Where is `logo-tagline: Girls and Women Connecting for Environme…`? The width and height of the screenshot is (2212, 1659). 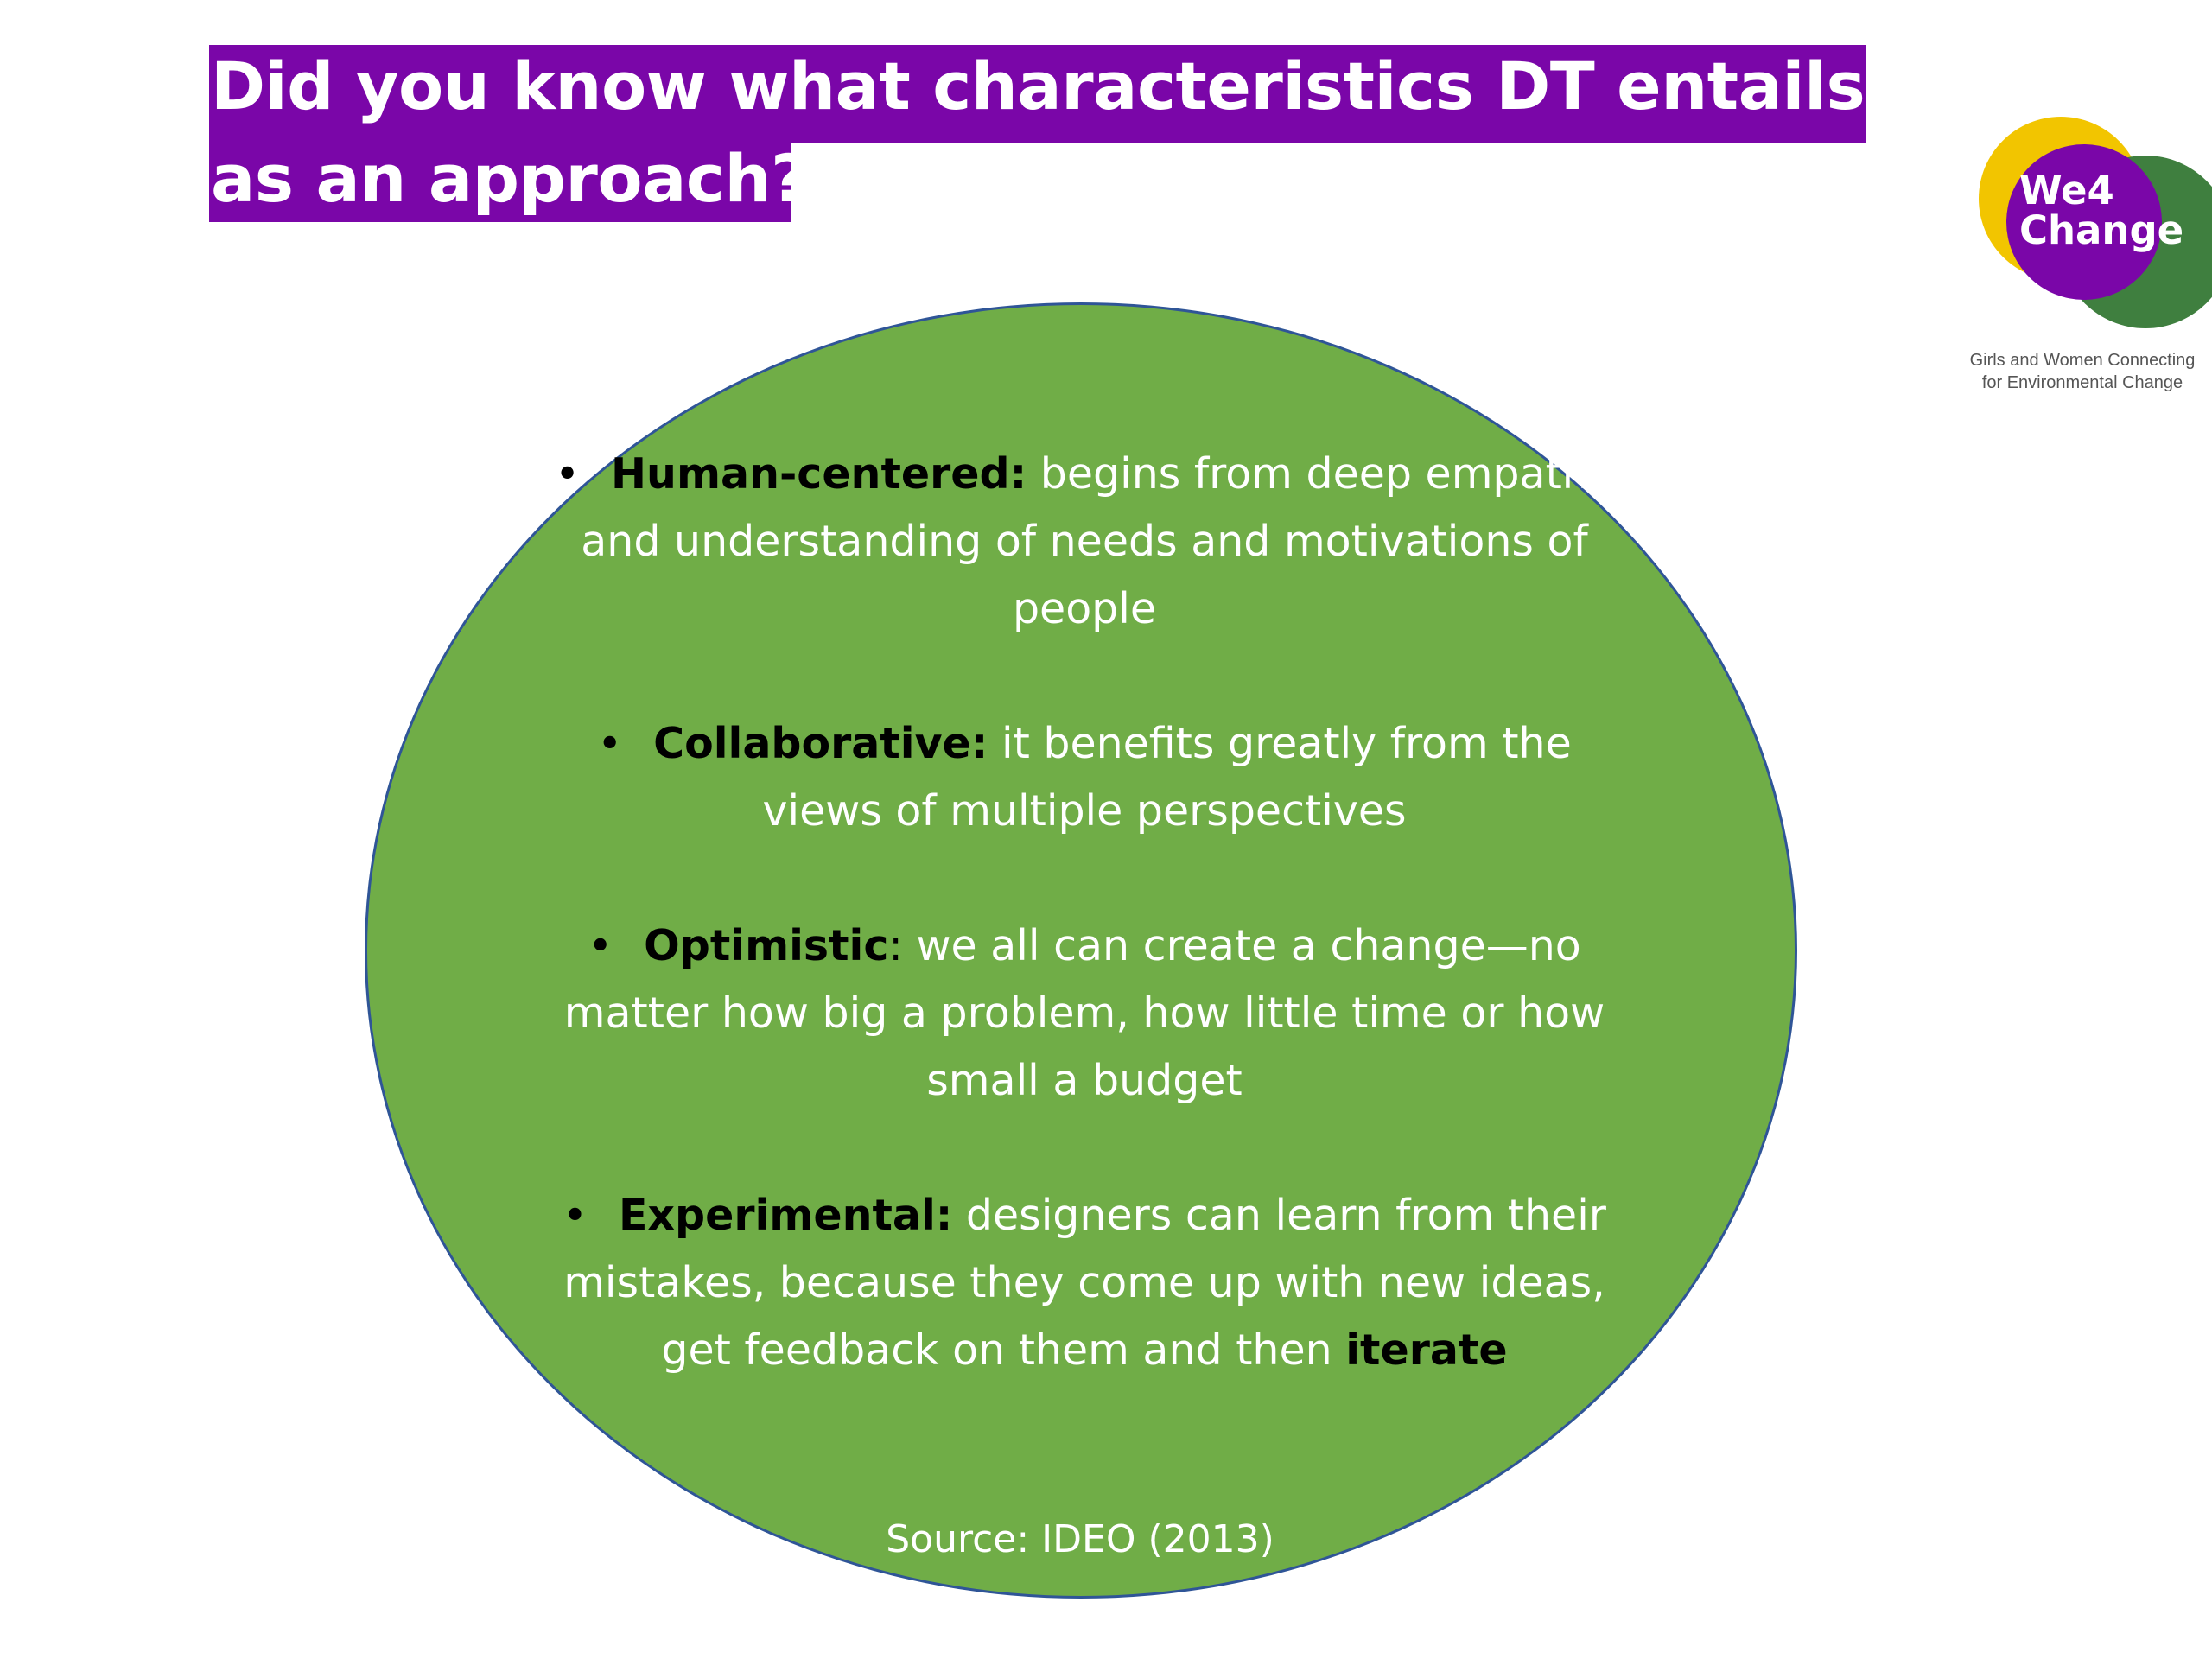
logo-tagline: Girls and Women Connecting for Environme… is located at coordinates (2080, 371).